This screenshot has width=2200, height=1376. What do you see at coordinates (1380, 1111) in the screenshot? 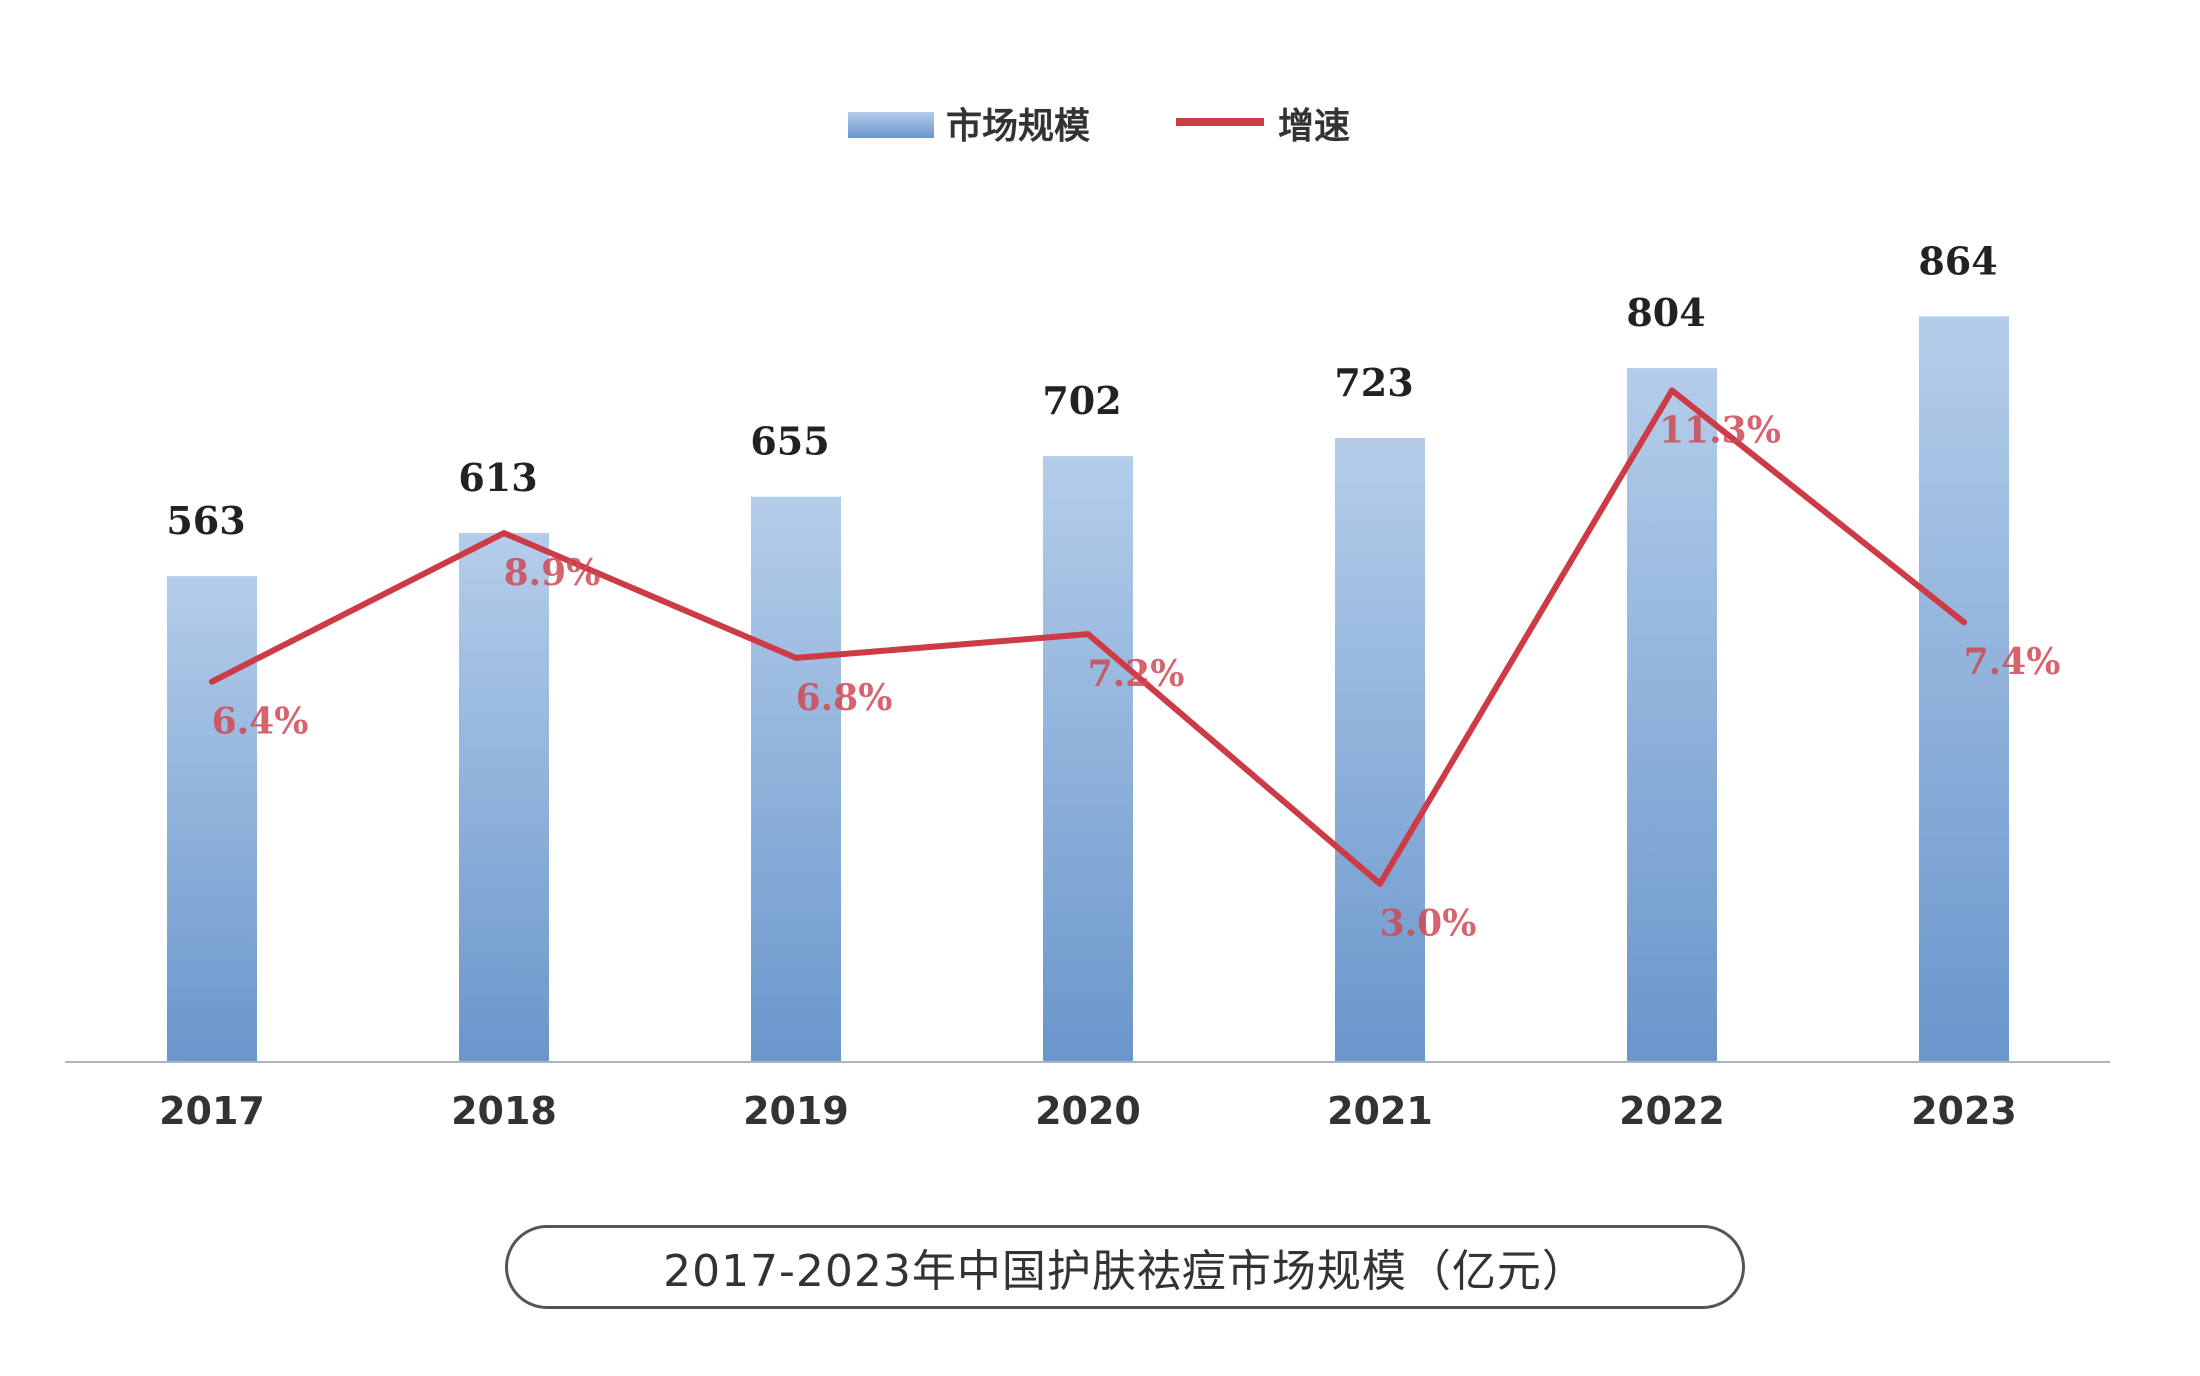
I see `x-tick-label-2021: 2021` at bounding box center [1380, 1111].